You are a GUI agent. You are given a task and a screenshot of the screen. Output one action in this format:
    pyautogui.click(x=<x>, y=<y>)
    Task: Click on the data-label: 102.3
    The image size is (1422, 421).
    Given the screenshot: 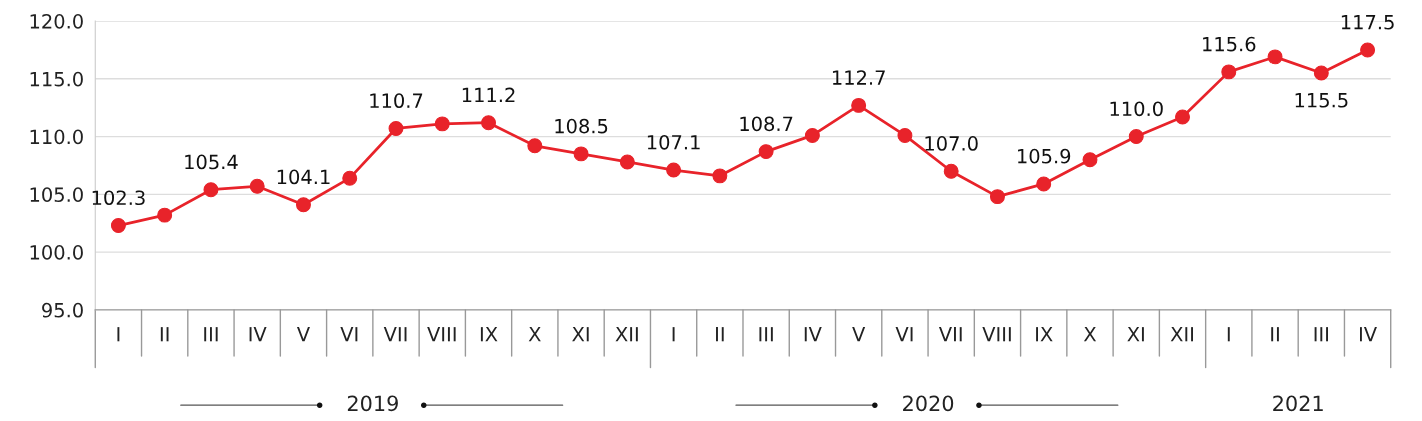 What is the action you would take?
    pyautogui.click(x=118, y=198)
    